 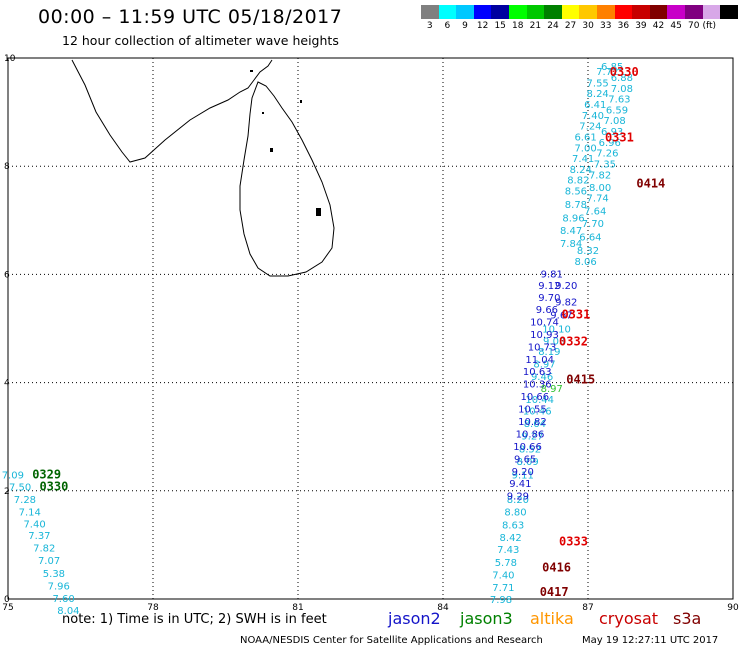 I want to click on wave-height-value: 9.82, so click(x=566, y=302).